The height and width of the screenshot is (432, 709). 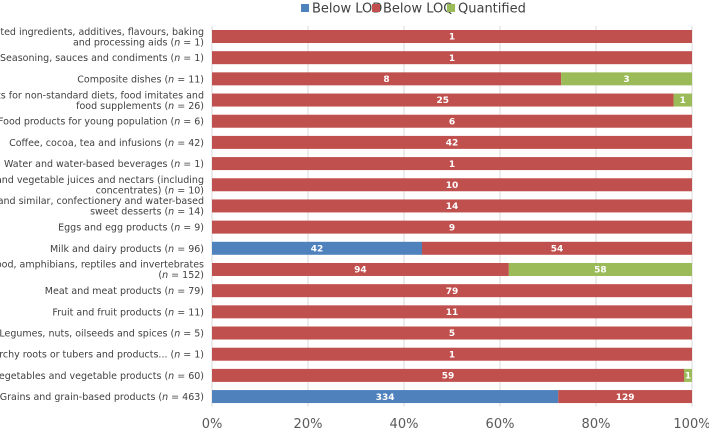 I want to click on bar-value-label: 10, so click(x=452, y=186).